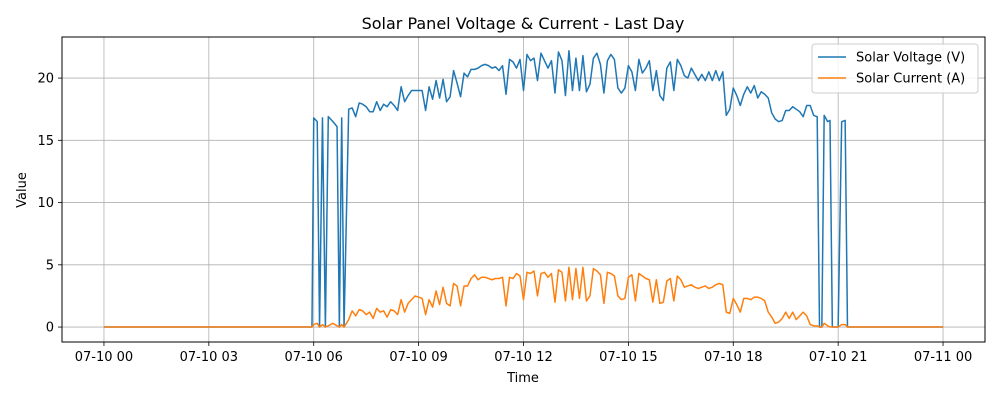 The width and height of the screenshot is (1000, 400). Describe the element at coordinates (50, 328) in the screenshot. I see `y-tick-label: 0` at that location.